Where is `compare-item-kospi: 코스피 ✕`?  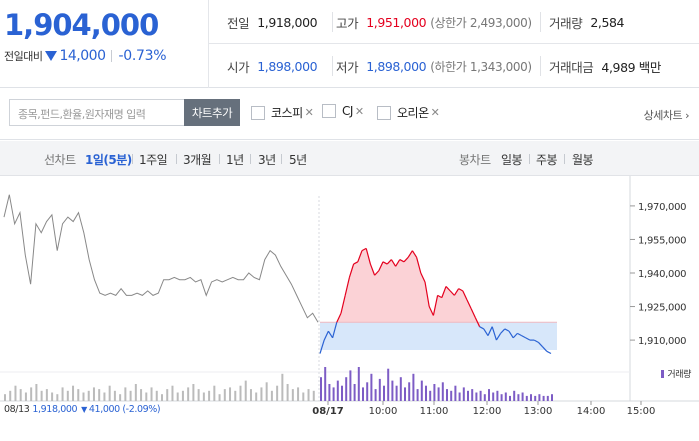 compare-item-kospi: 코스피 ✕ is located at coordinates (282, 112).